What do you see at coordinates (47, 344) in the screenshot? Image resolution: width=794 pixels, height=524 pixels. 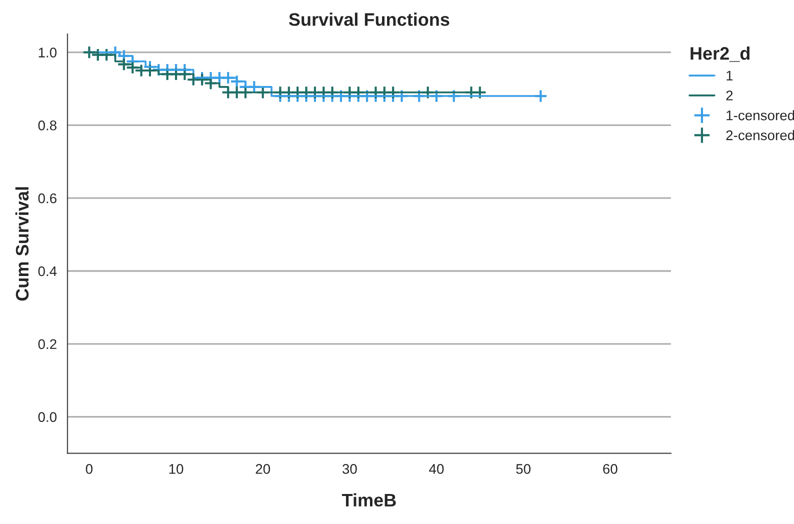 I see `y-tick-label: 0.2` at bounding box center [47, 344].